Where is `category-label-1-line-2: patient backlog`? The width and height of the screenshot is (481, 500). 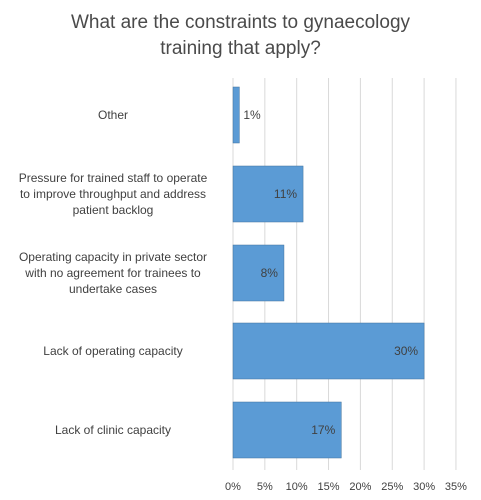 category-label-1-line-2: patient backlog is located at coordinates (113, 210).